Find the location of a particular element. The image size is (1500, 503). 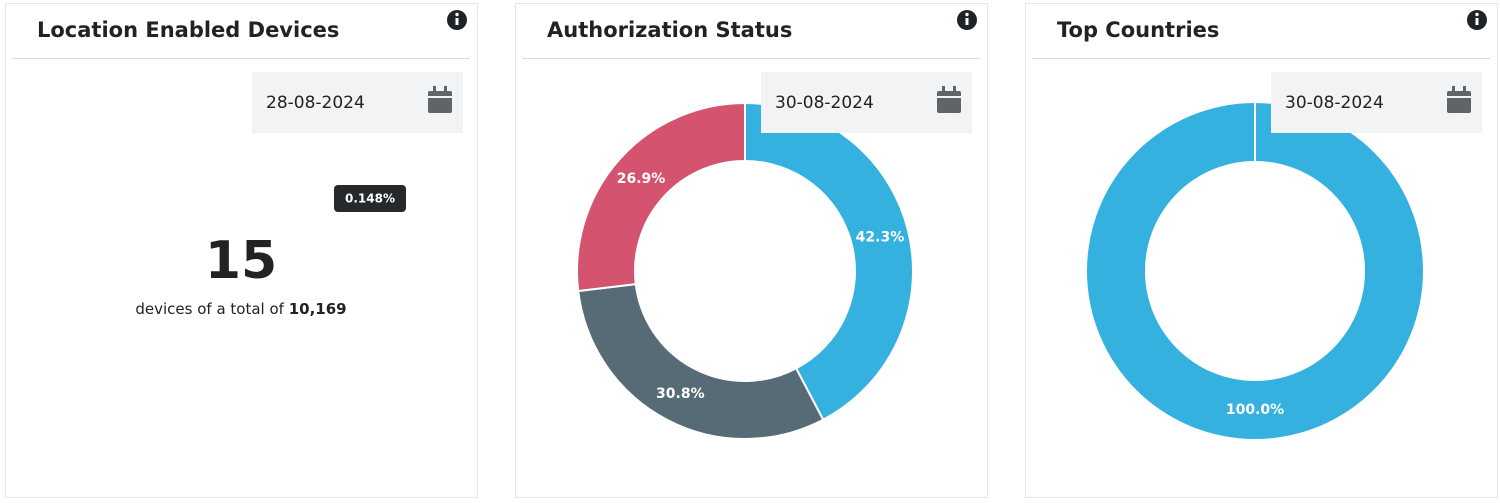

card-title: Location Enabled Devices is located at coordinates (188, 30).